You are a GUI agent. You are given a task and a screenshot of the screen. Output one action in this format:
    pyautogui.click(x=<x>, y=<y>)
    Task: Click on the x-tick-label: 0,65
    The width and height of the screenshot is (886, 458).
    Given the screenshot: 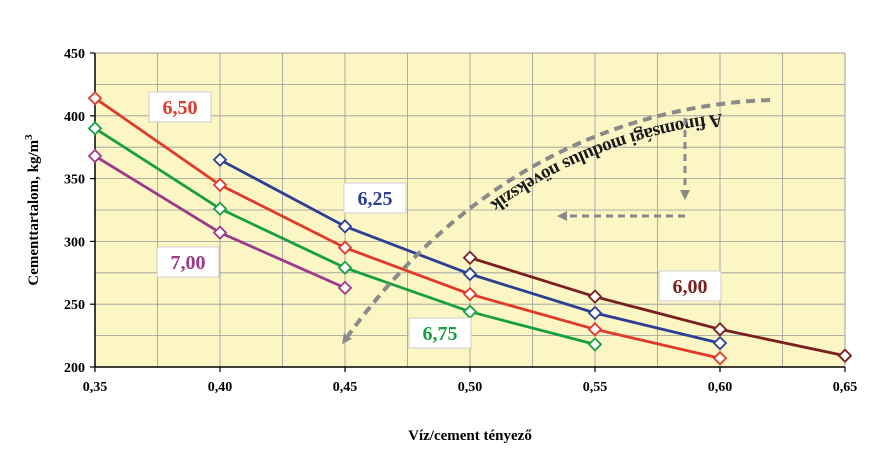 What is the action you would take?
    pyautogui.click(x=845, y=387)
    